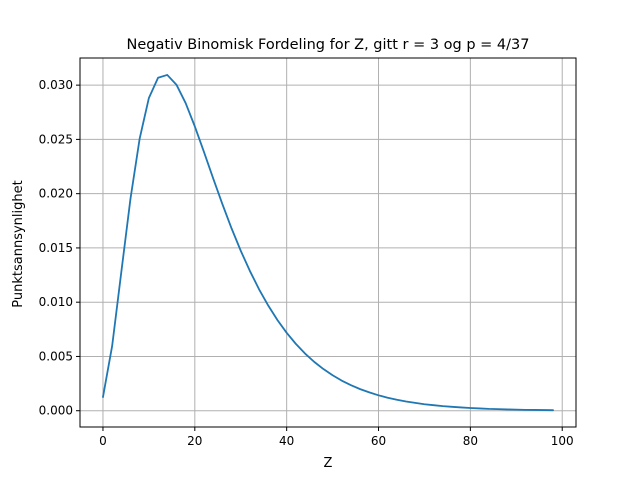 The image size is (640, 480). What do you see at coordinates (56, 302) in the screenshot?
I see `y-tick-label: 0.010` at bounding box center [56, 302].